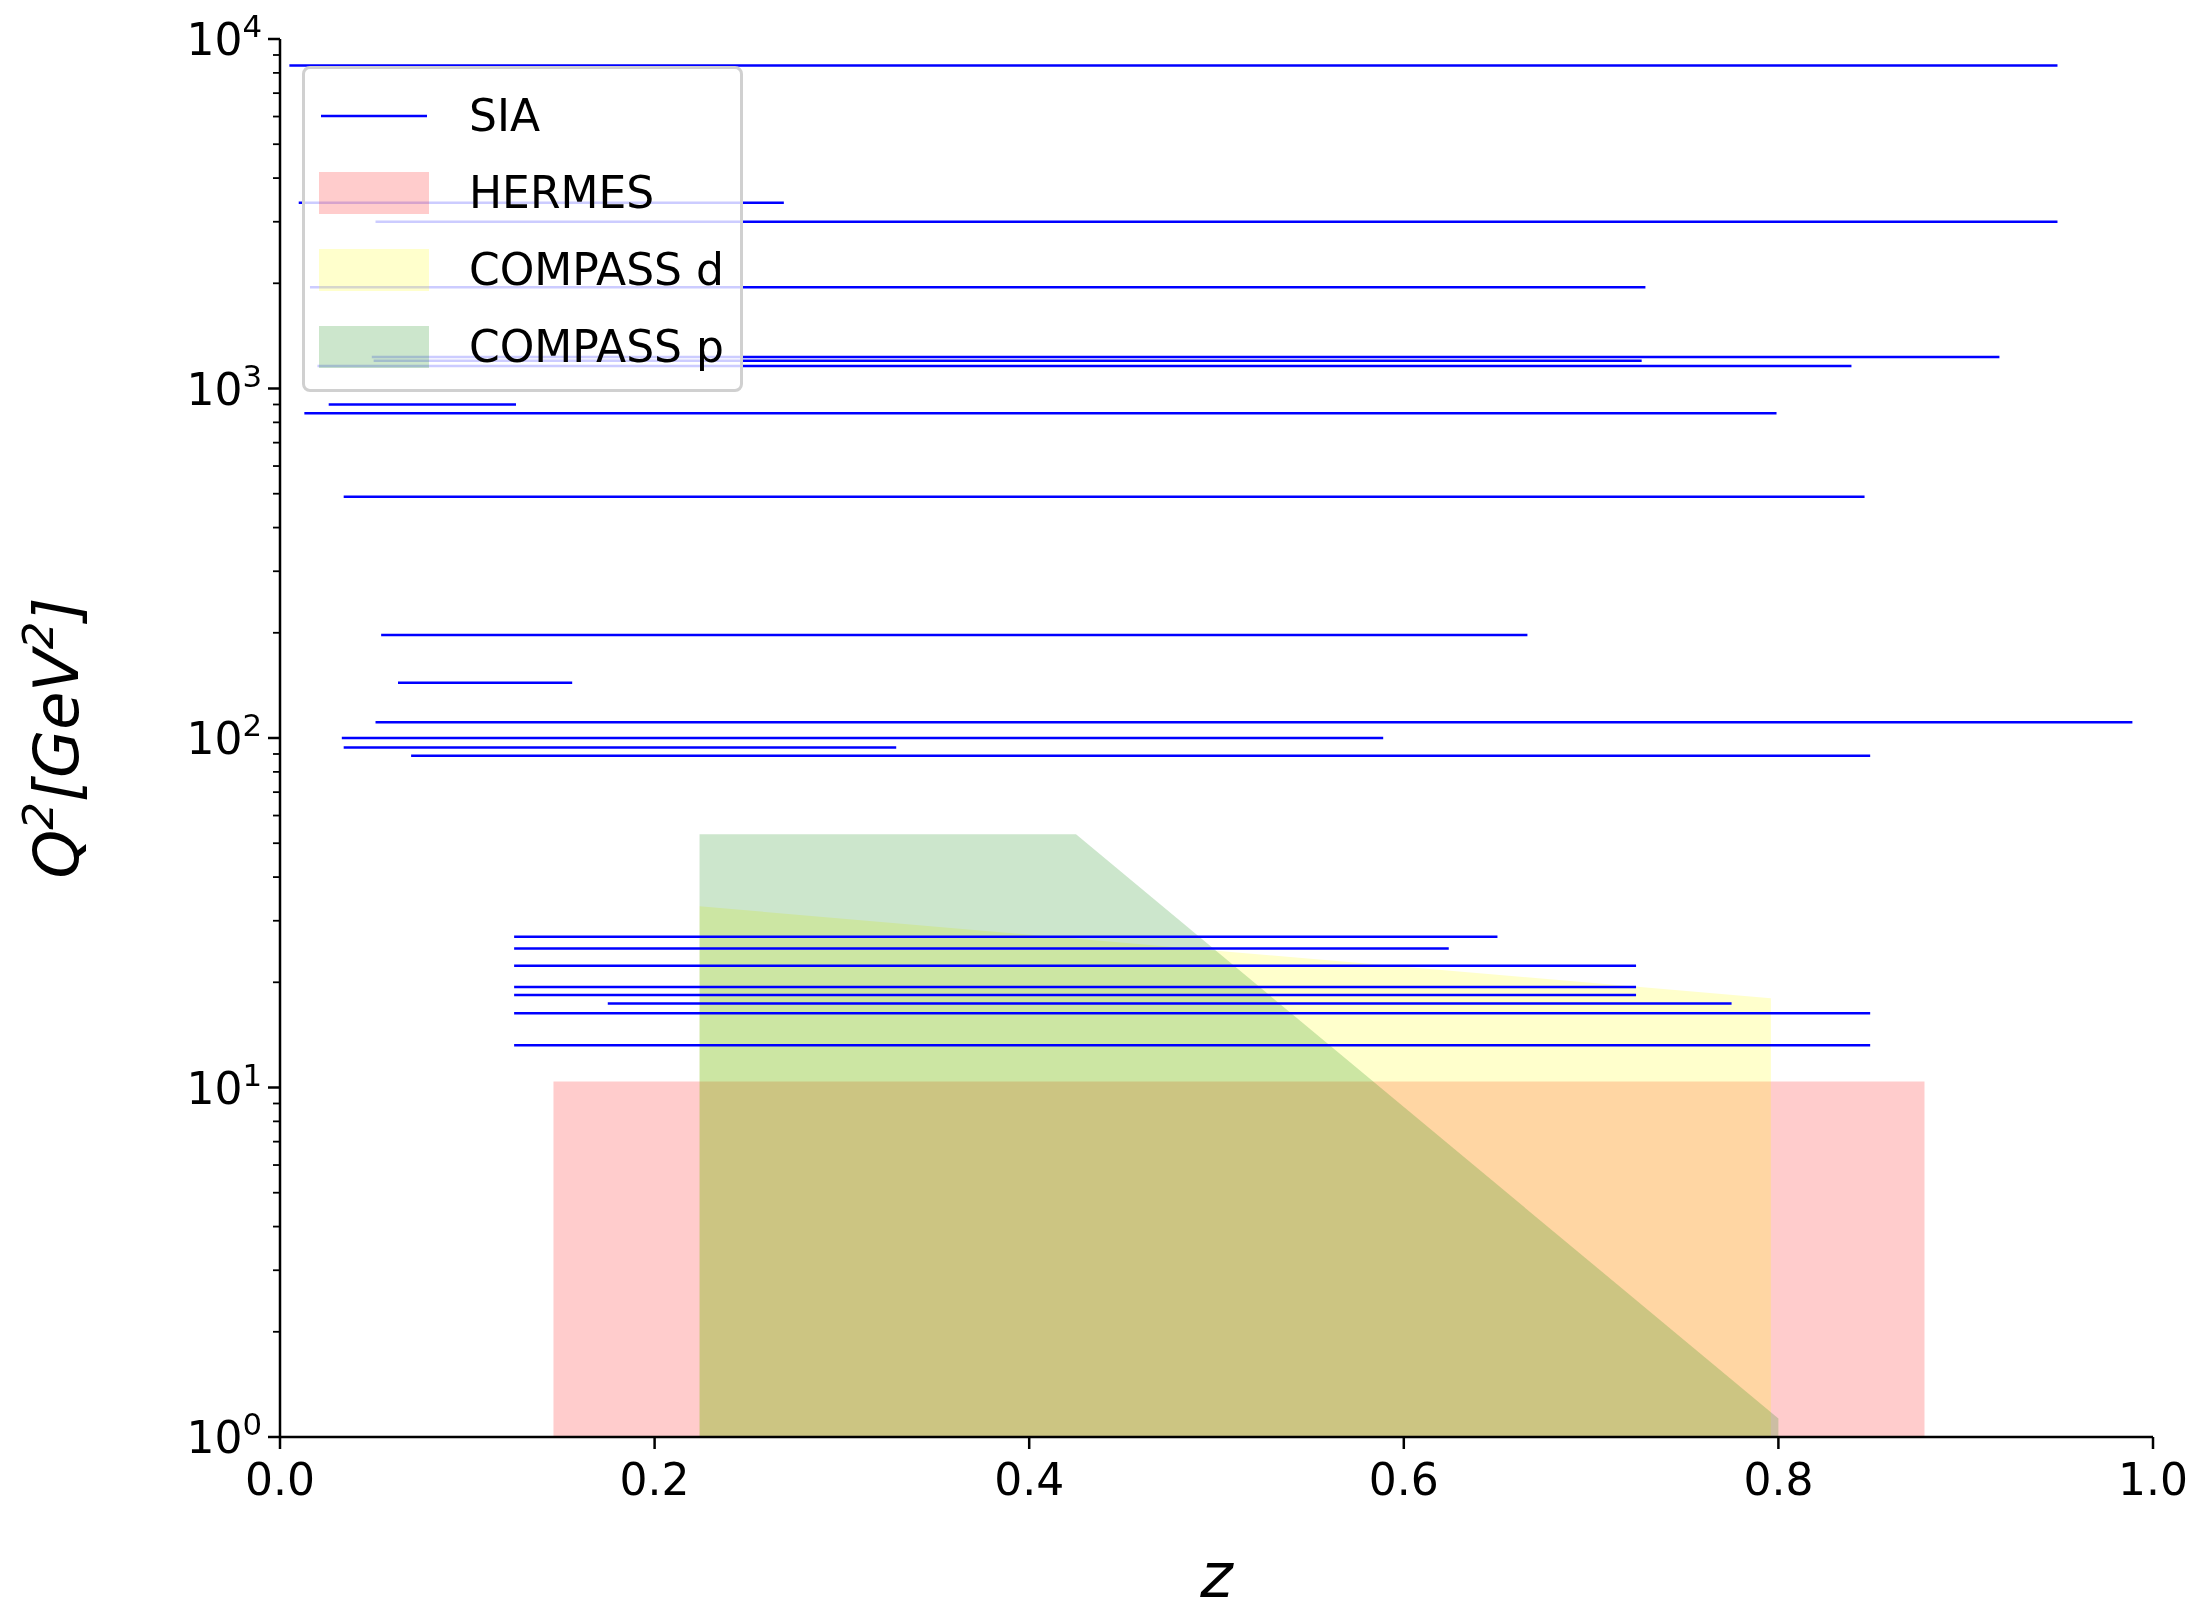 The height and width of the screenshot is (1615, 2198). Describe the element at coordinates (2153, 1479) in the screenshot. I see `x-tick-label: 1.0` at that location.